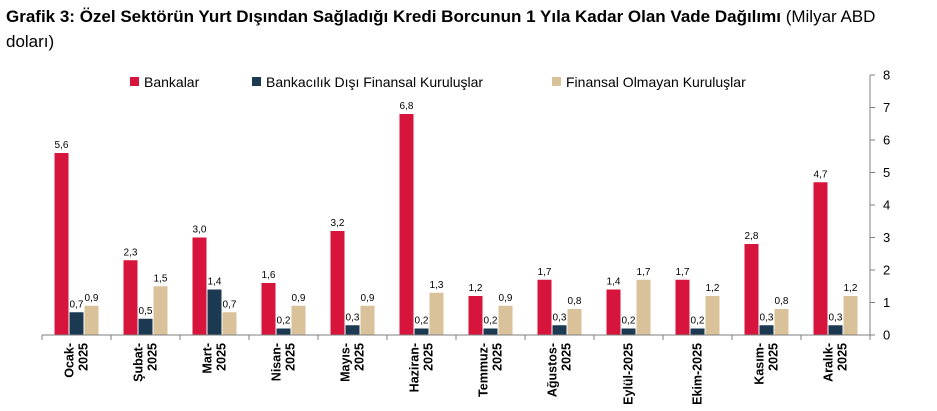 This screenshot has height=411, width=937. Describe the element at coordinates (346, 362) in the screenshot. I see `x-tick-label-5-line-1: Mayıs-` at that location.